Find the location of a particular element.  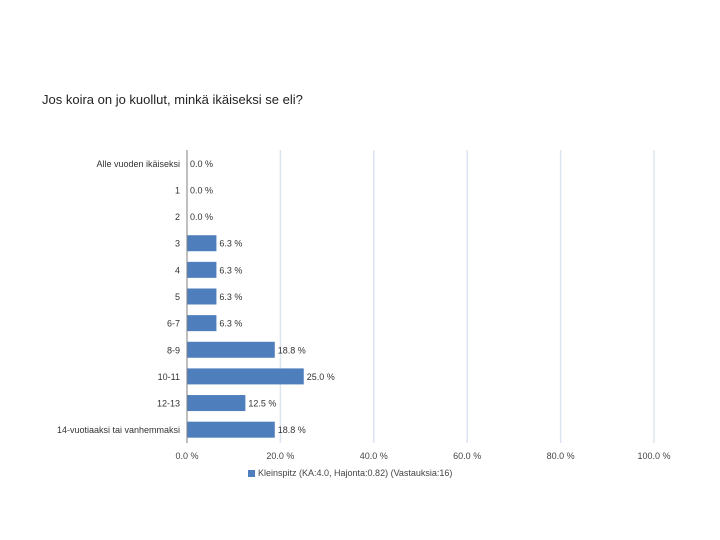

x-tick-label: 20.0 % is located at coordinates (280, 456).